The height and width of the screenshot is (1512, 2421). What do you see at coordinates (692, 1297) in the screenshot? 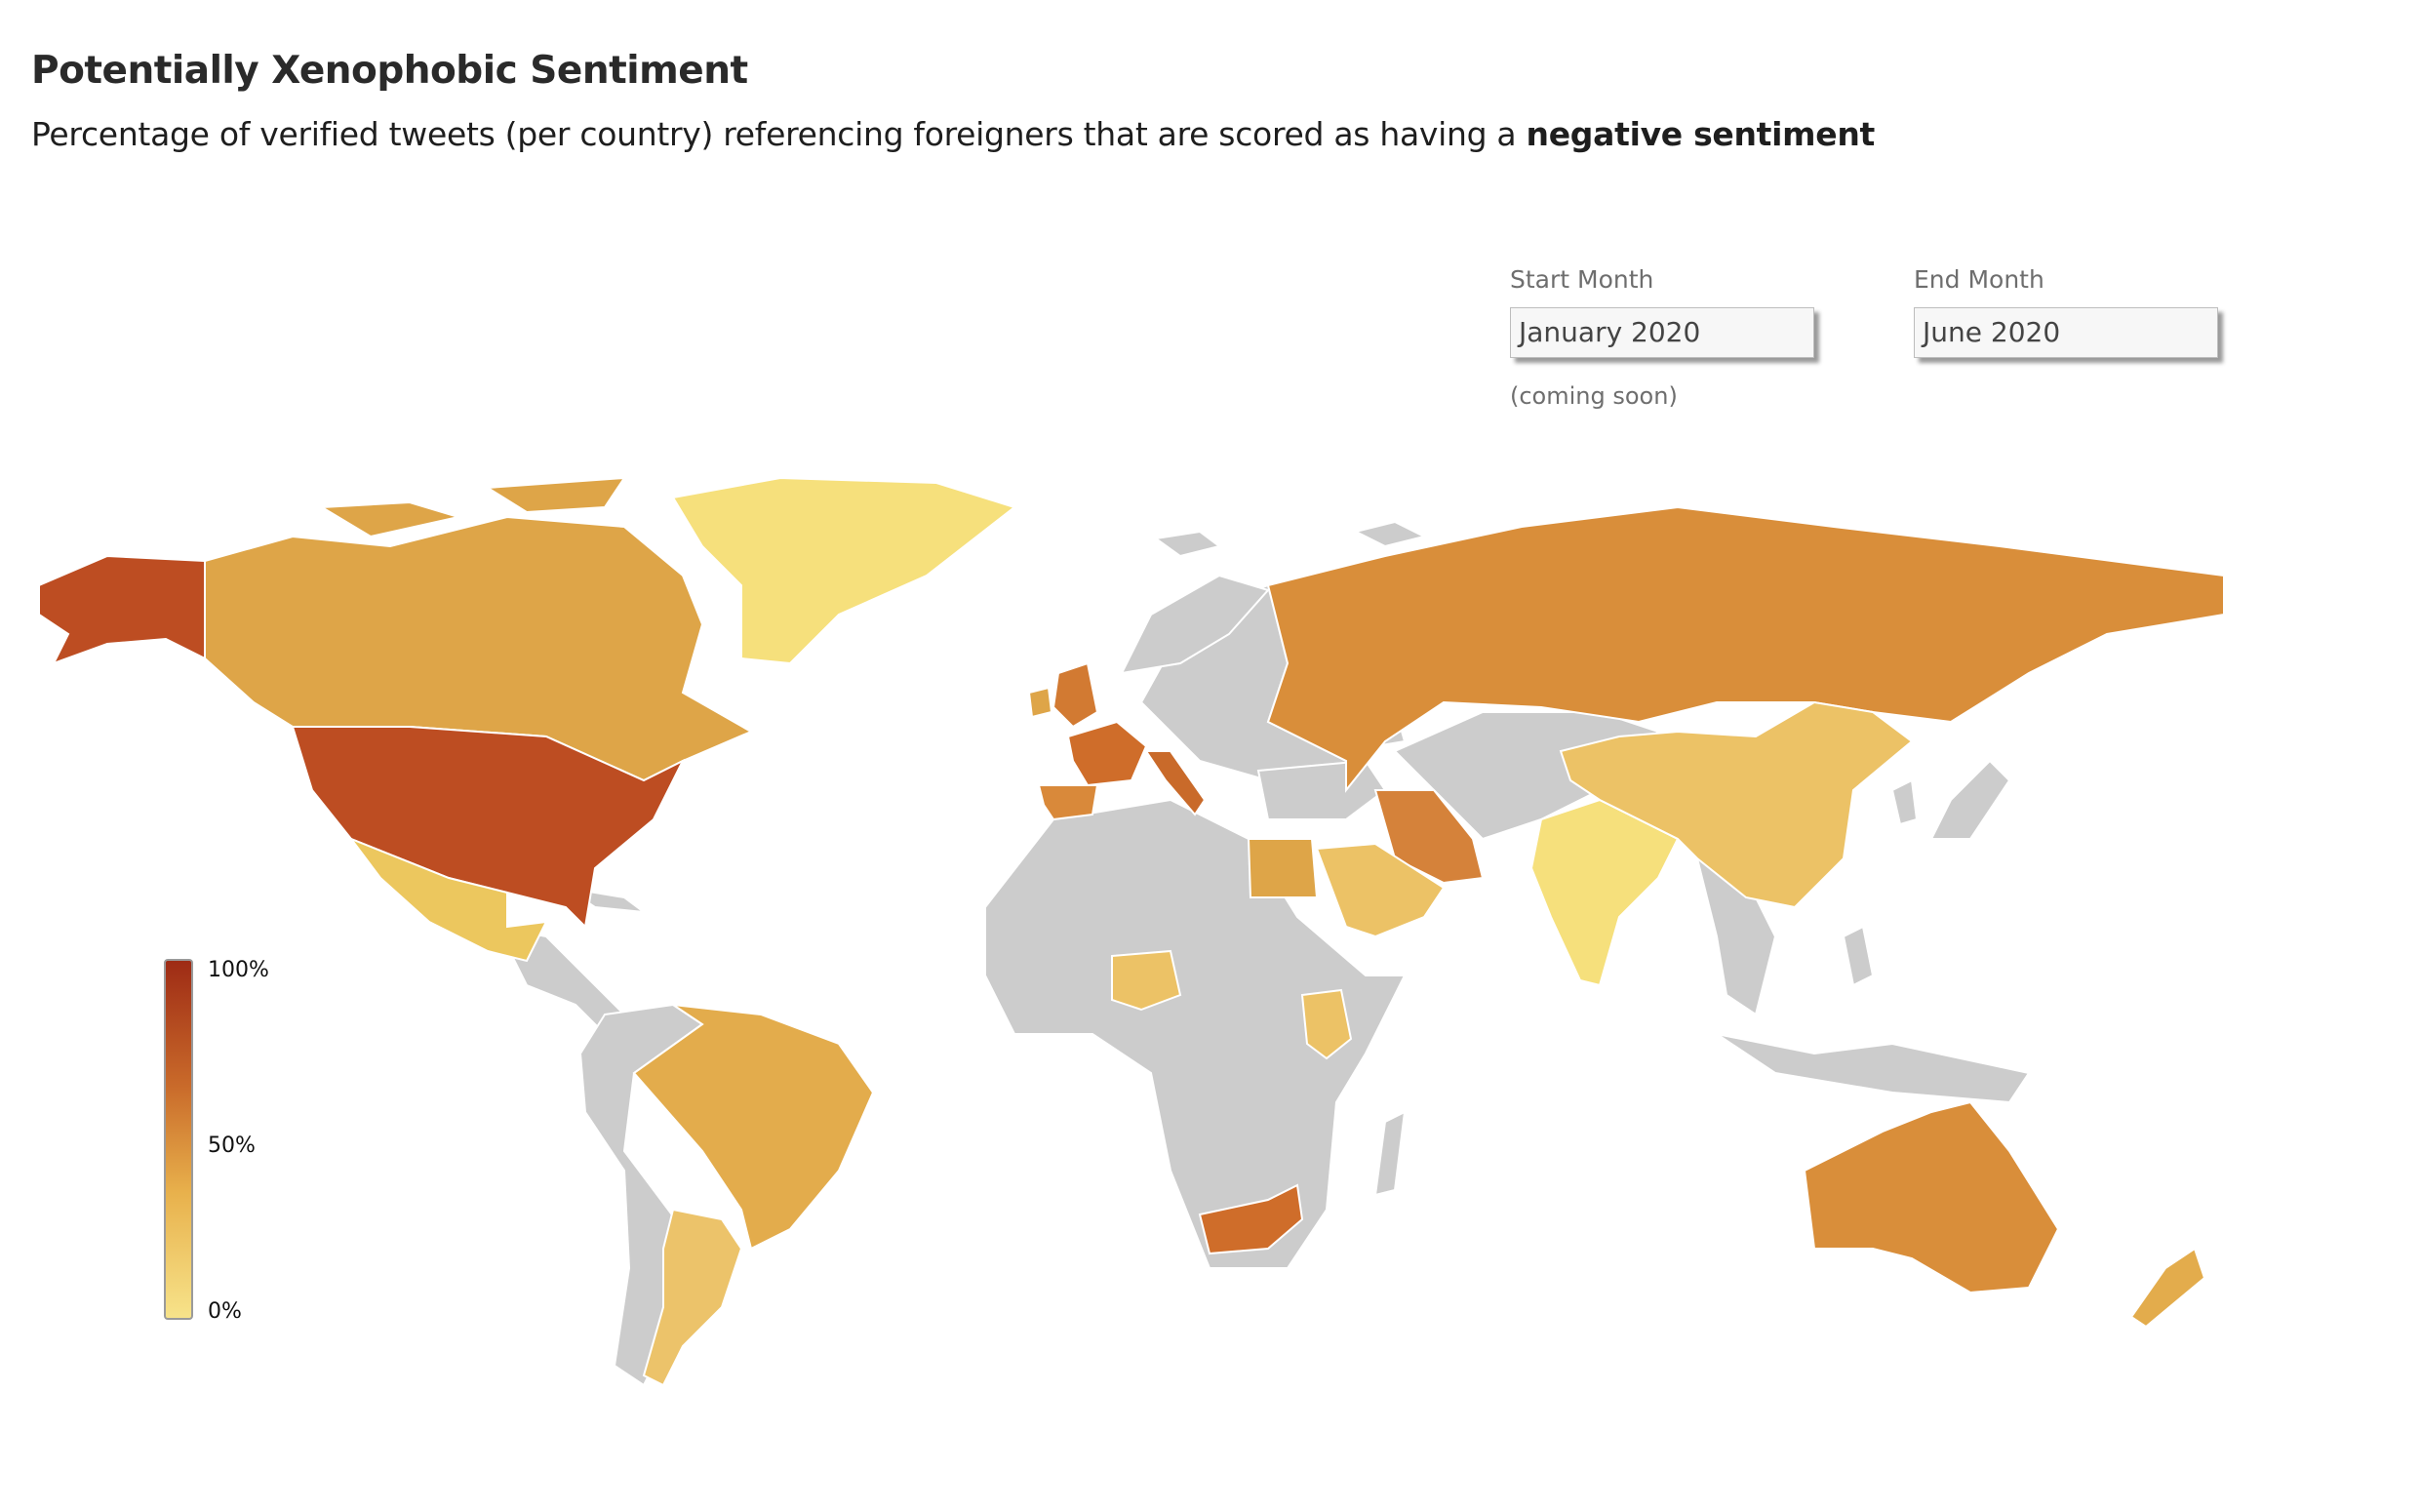
I see `country-argentina` at bounding box center [692, 1297].